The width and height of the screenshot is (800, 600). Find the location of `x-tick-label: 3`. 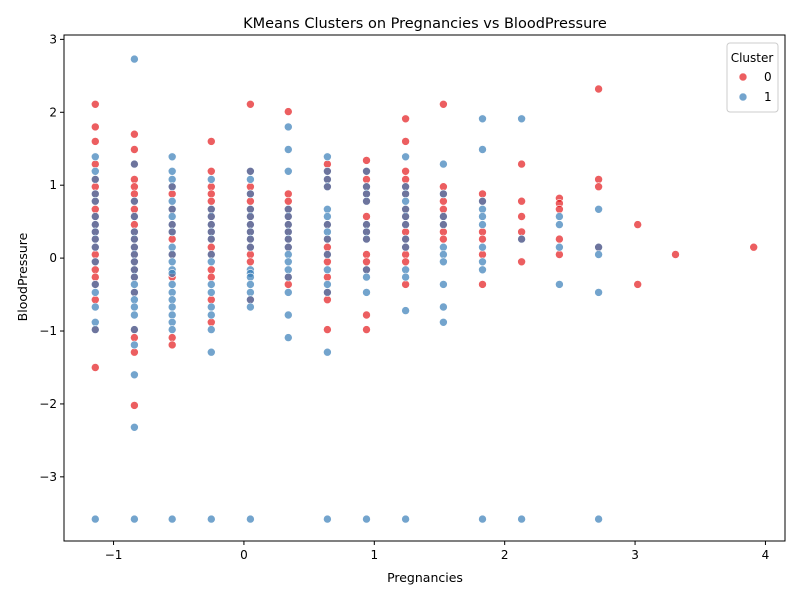

x-tick-label: 3 is located at coordinates (635, 555).